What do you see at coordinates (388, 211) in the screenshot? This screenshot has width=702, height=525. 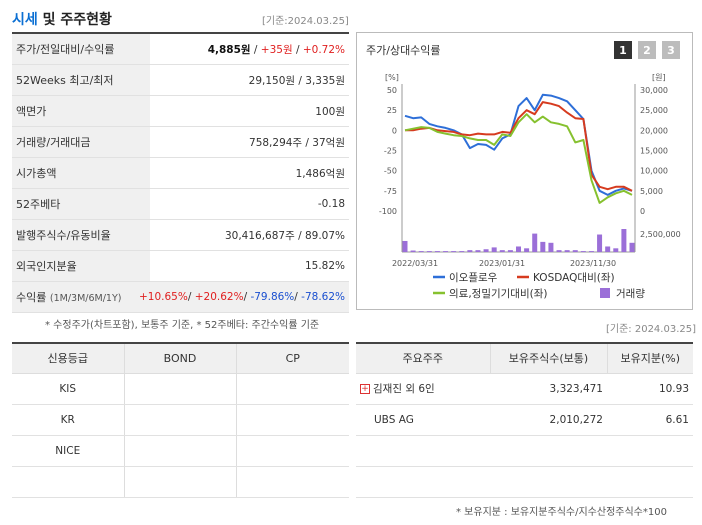 I see `y-left-tick-label: -100` at bounding box center [388, 211].